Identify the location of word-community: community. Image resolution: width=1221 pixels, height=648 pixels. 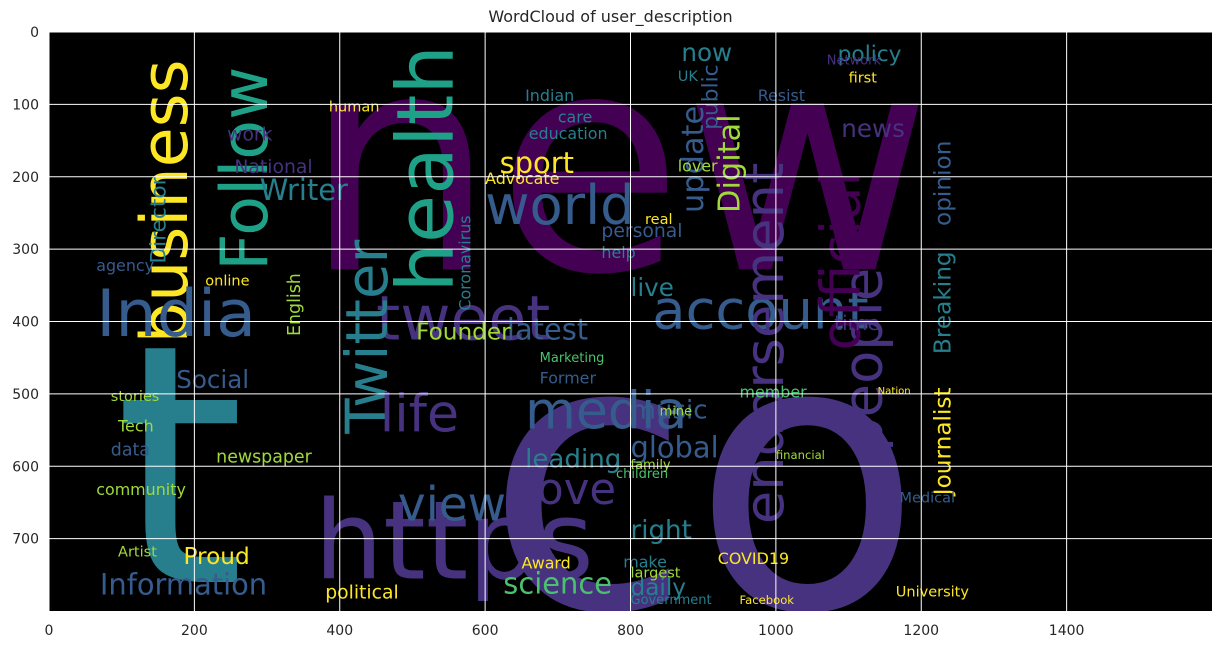
(141, 489).